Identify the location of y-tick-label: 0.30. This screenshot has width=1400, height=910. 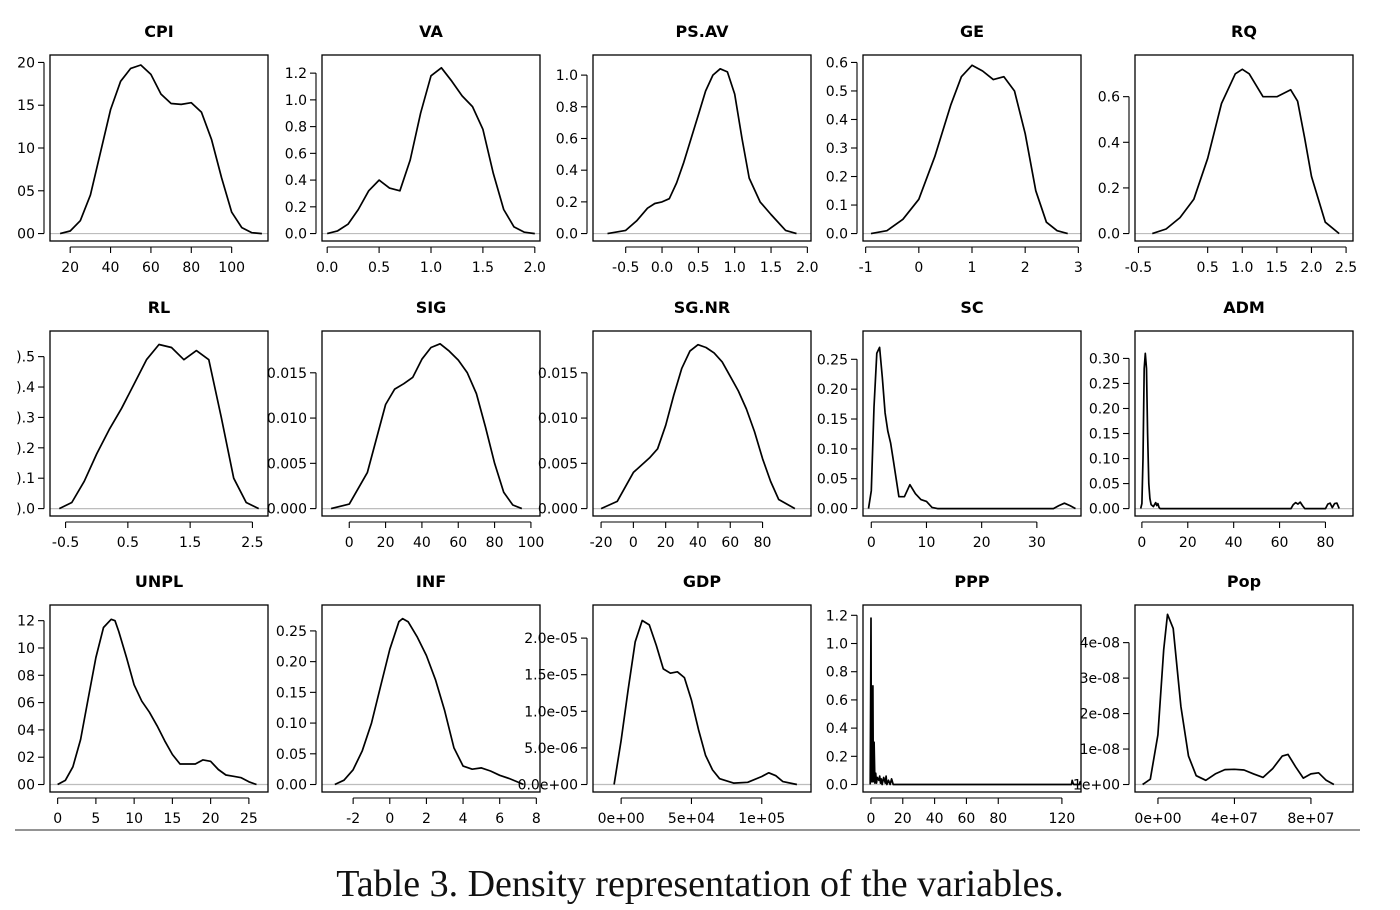
(1104, 359).